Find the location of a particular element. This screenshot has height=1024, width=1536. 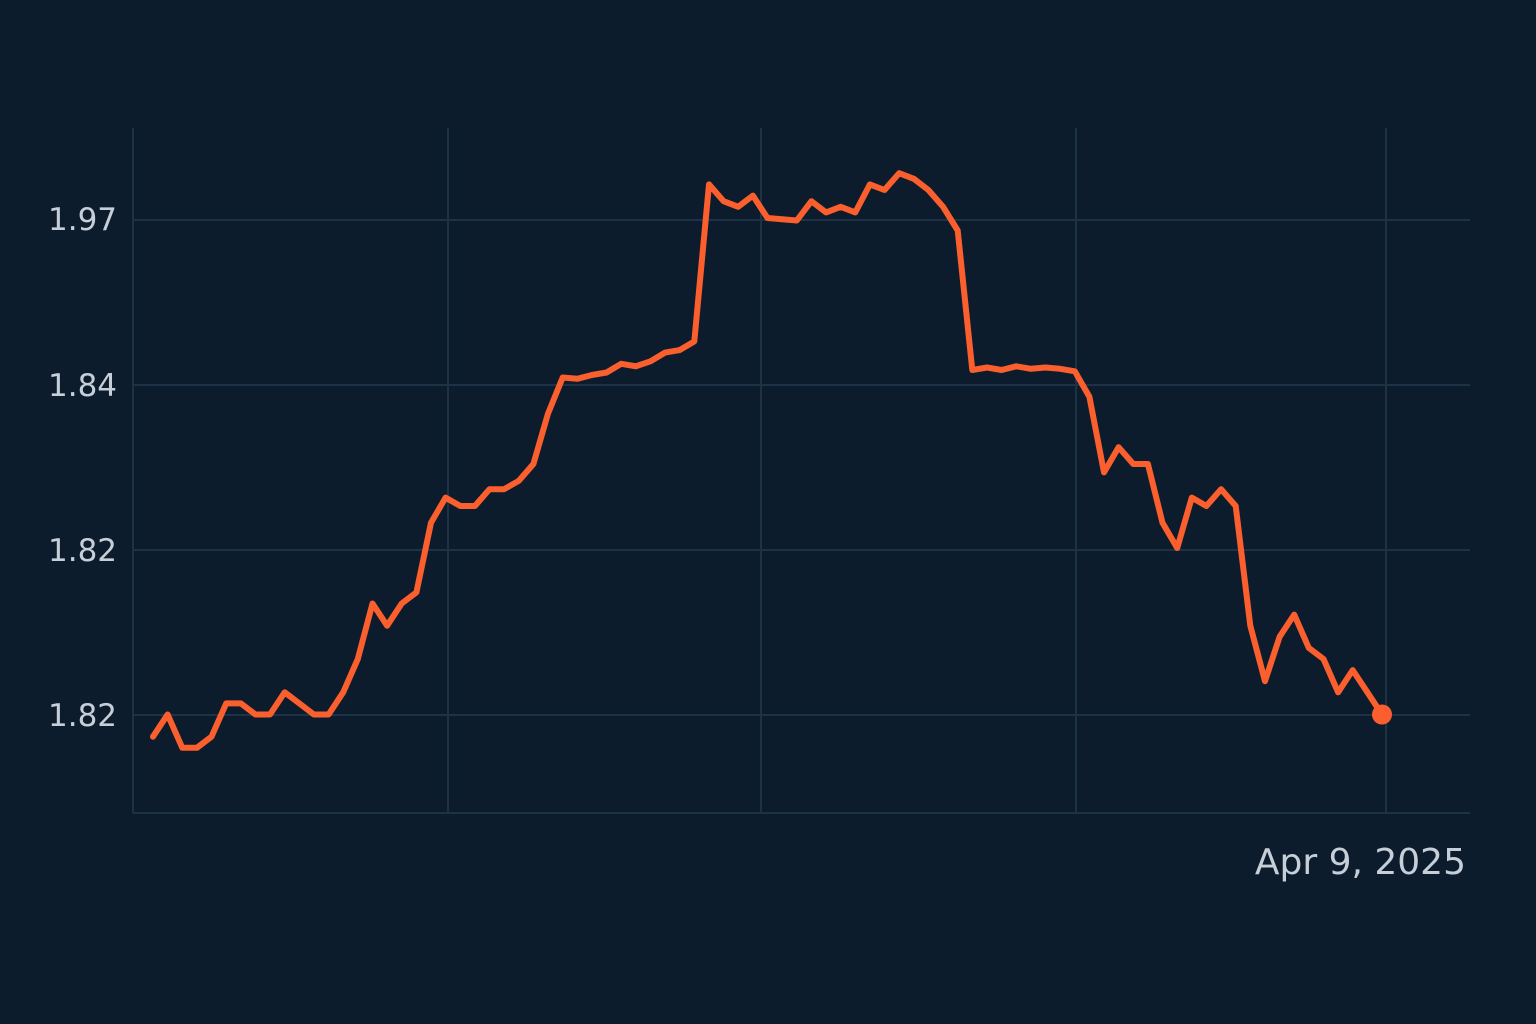

y-tick-label: 1.97 is located at coordinates (83, 220).